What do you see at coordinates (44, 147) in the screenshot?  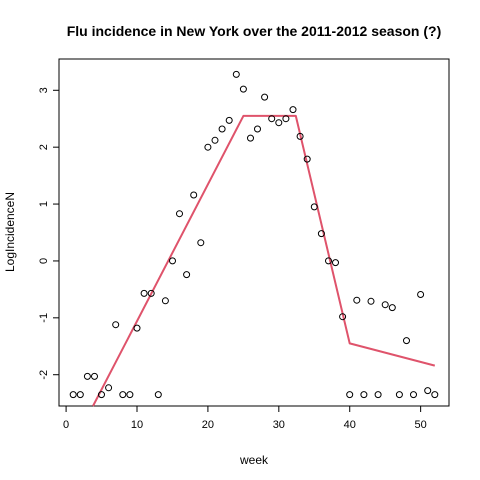 I see `y-tick-label: 2` at bounding box center [44, 147].